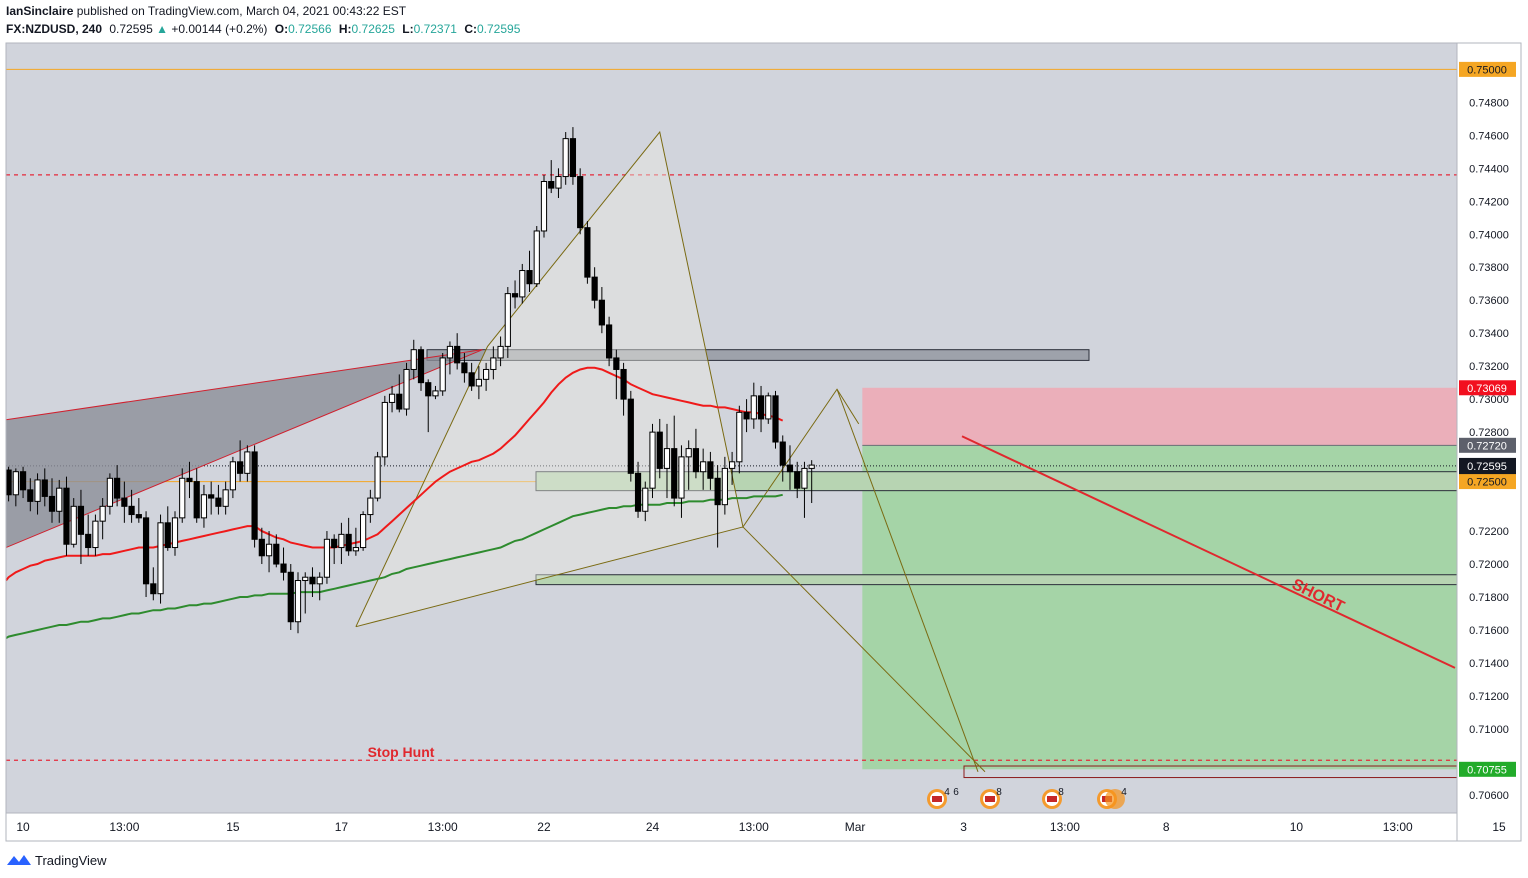  What do you see at coordinates (1487, 769) in the screenshot?
I see `price-tag: 0.70755` at bounding box center [1487, 769].